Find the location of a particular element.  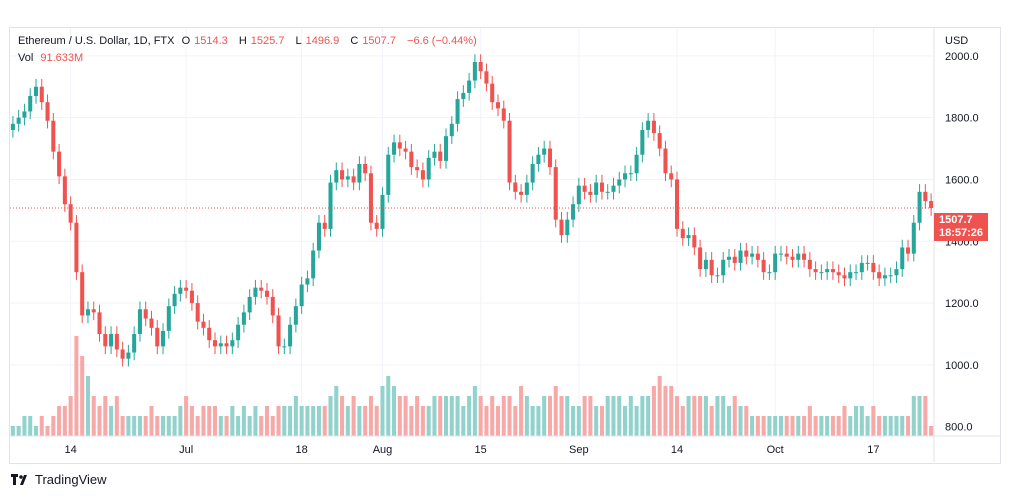

change-value: −6.6 (−0.44%) is located at coordinates (442, 41).